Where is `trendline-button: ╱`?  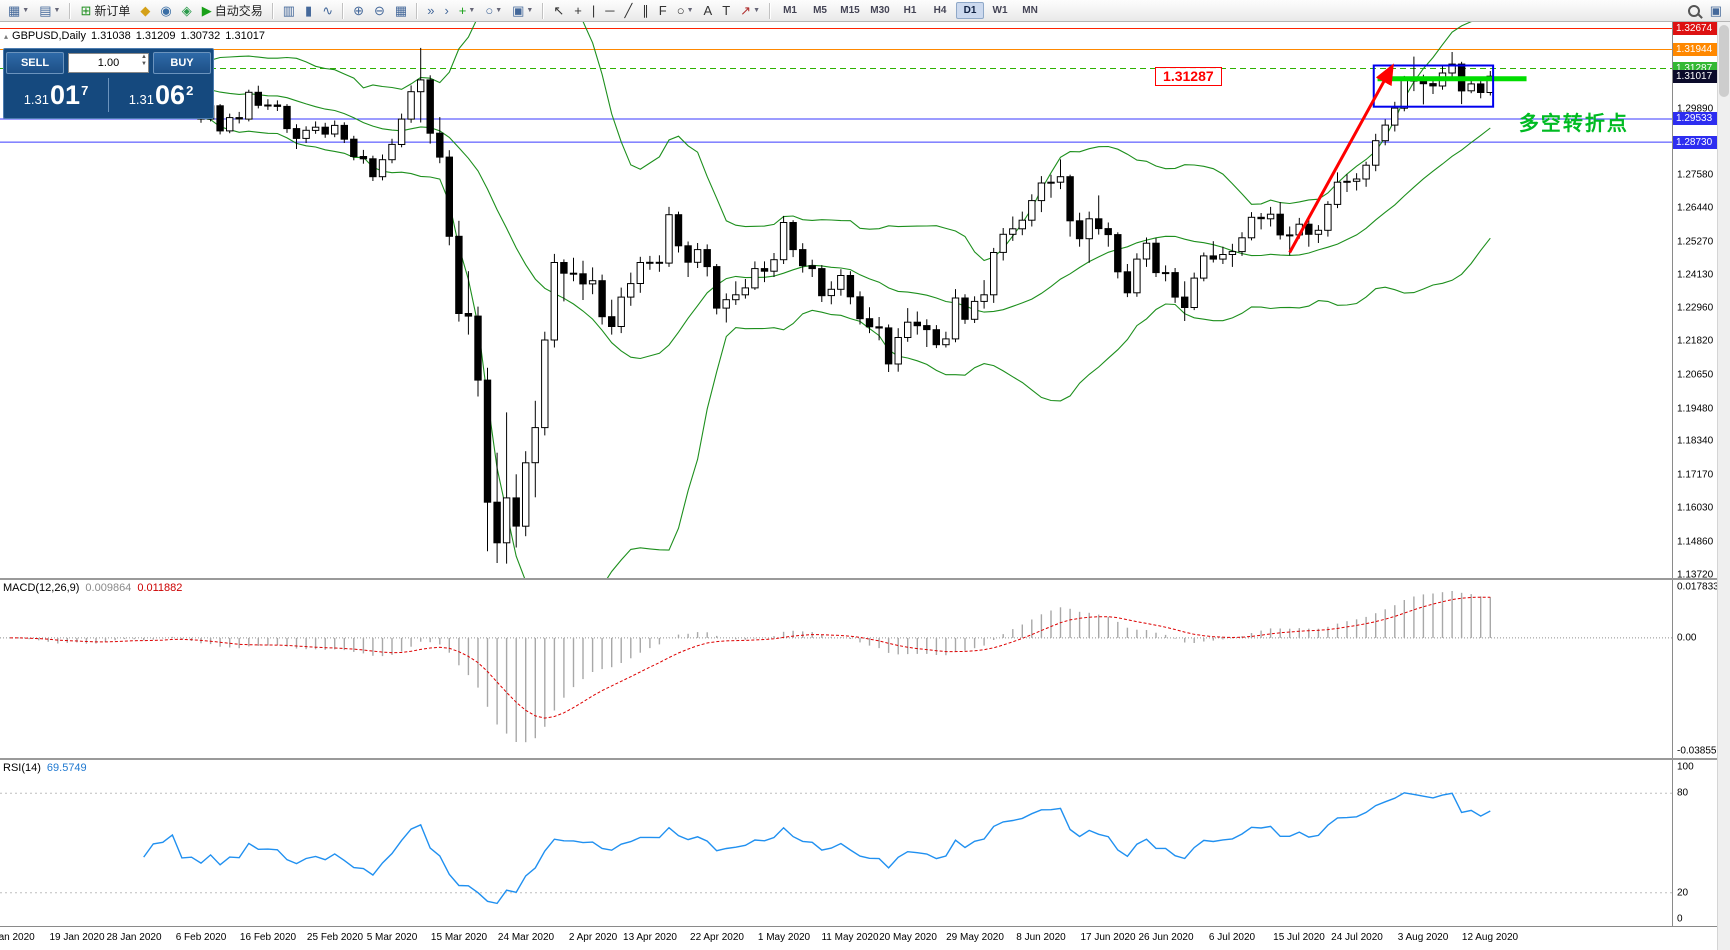
trendline-button: ╱ is located at coordinates (628, 10).